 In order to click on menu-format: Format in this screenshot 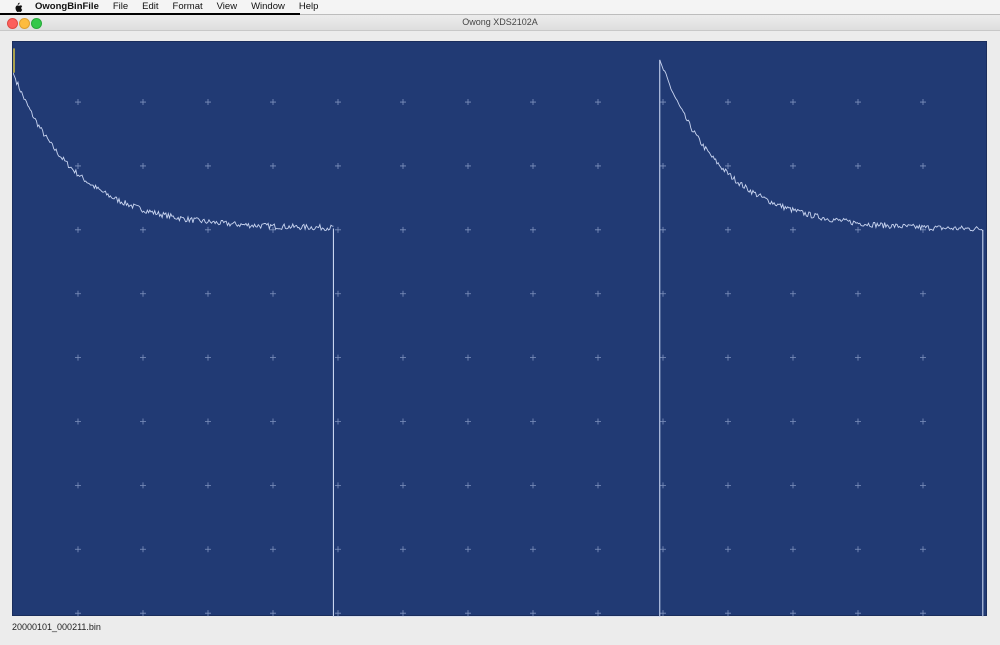, I will do `click(187, 6)`.